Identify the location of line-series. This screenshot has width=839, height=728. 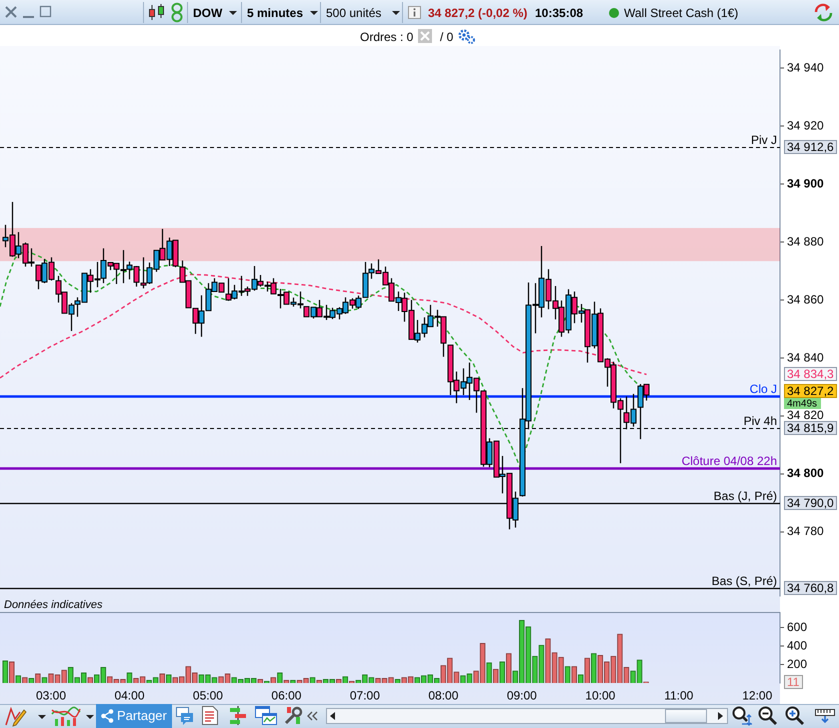
(324, 326).